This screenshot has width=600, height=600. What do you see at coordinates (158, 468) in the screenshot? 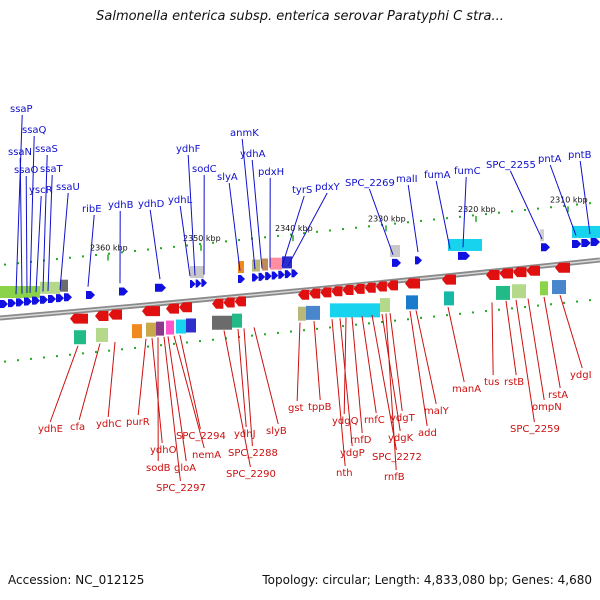
I see `reverse-gene-label: sodB` at bounding box center [158, 468].